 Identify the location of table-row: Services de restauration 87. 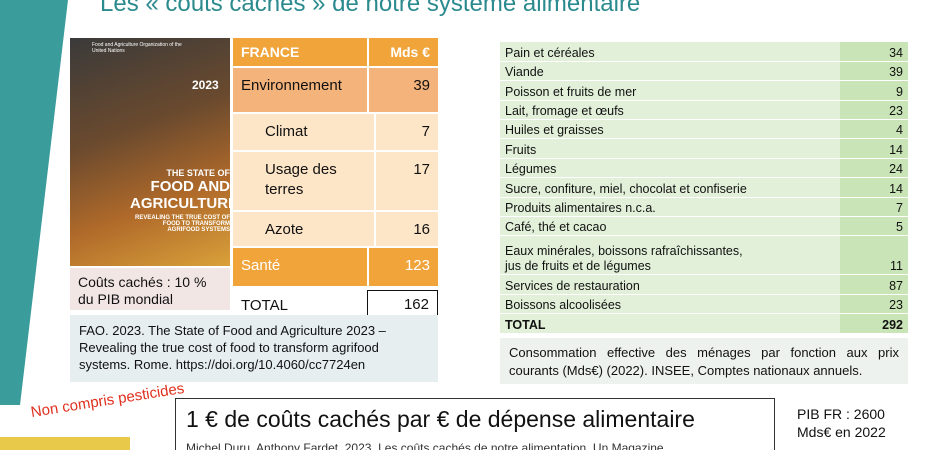
(704, 284).